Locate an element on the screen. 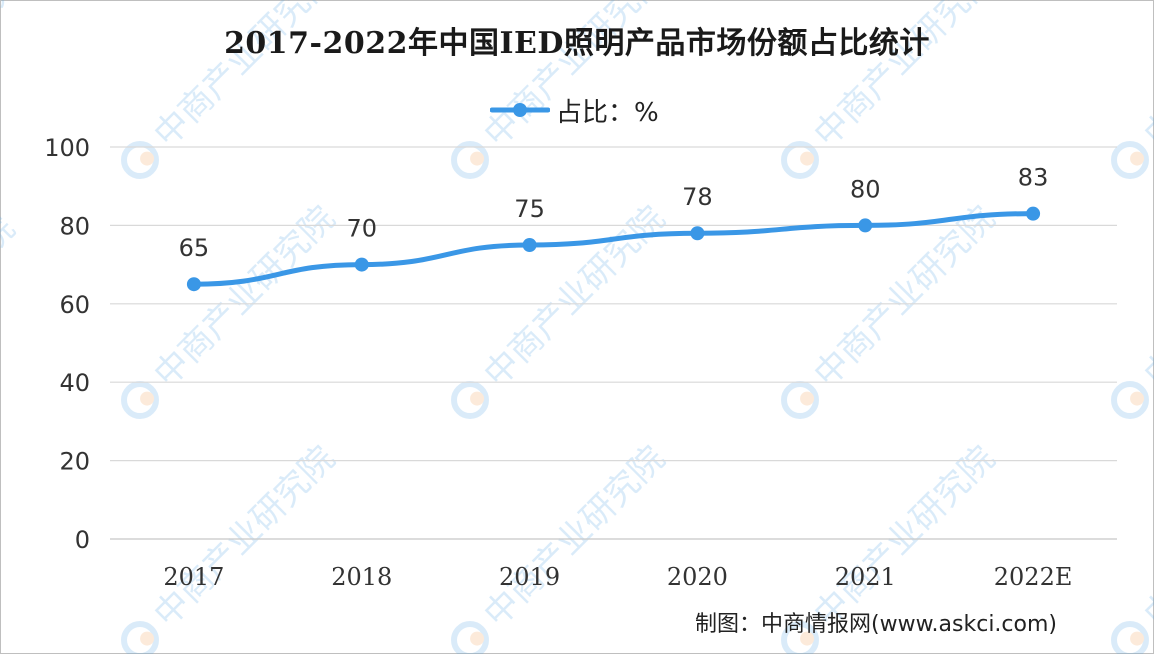  x-tick-label: 2018 is located at coordinates (361, 577).